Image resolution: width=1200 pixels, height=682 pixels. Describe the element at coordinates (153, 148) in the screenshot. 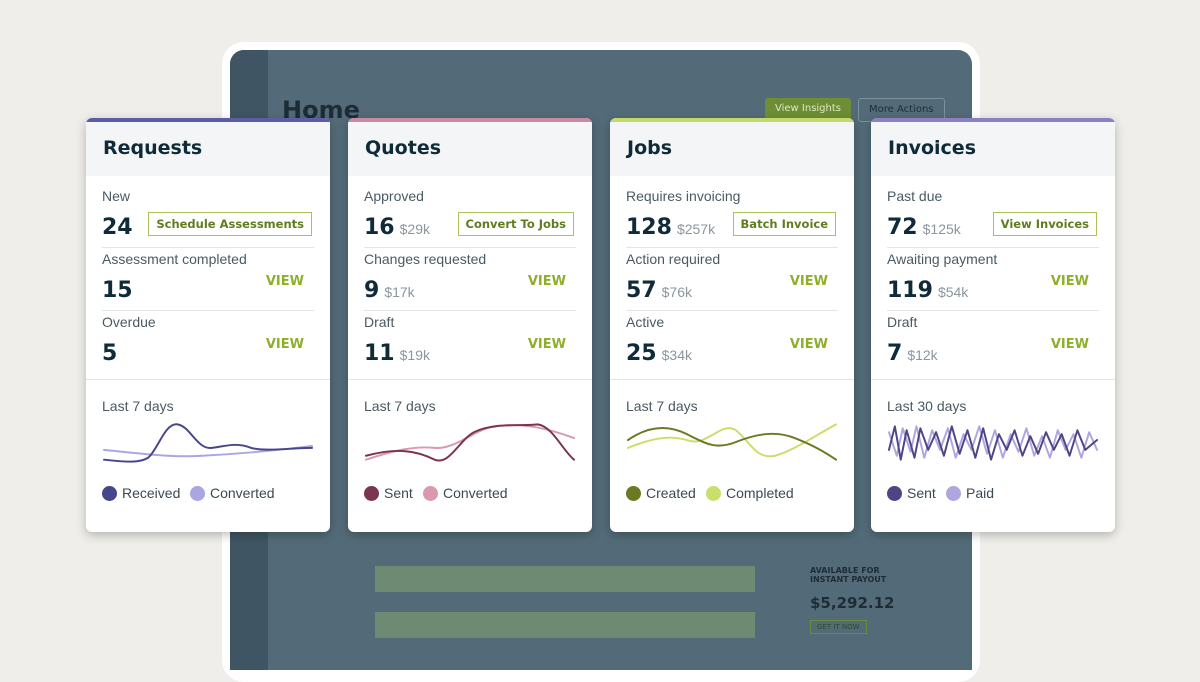

I see `card-title: Requests` at that location.